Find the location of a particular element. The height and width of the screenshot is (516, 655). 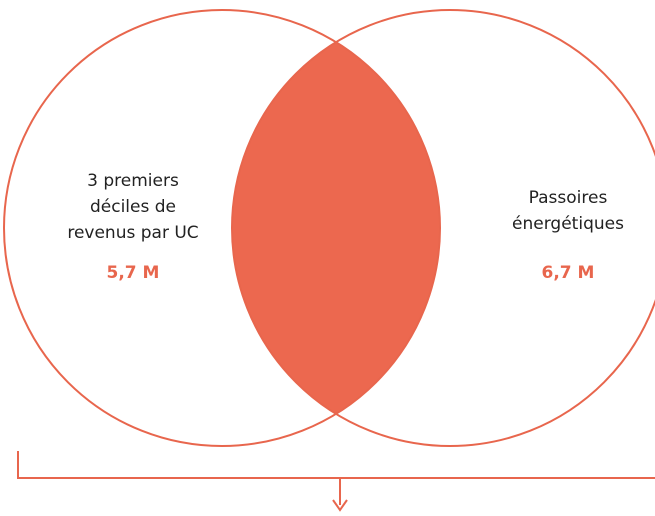

right-label: énergétiques is located at coordinates (568, 224).